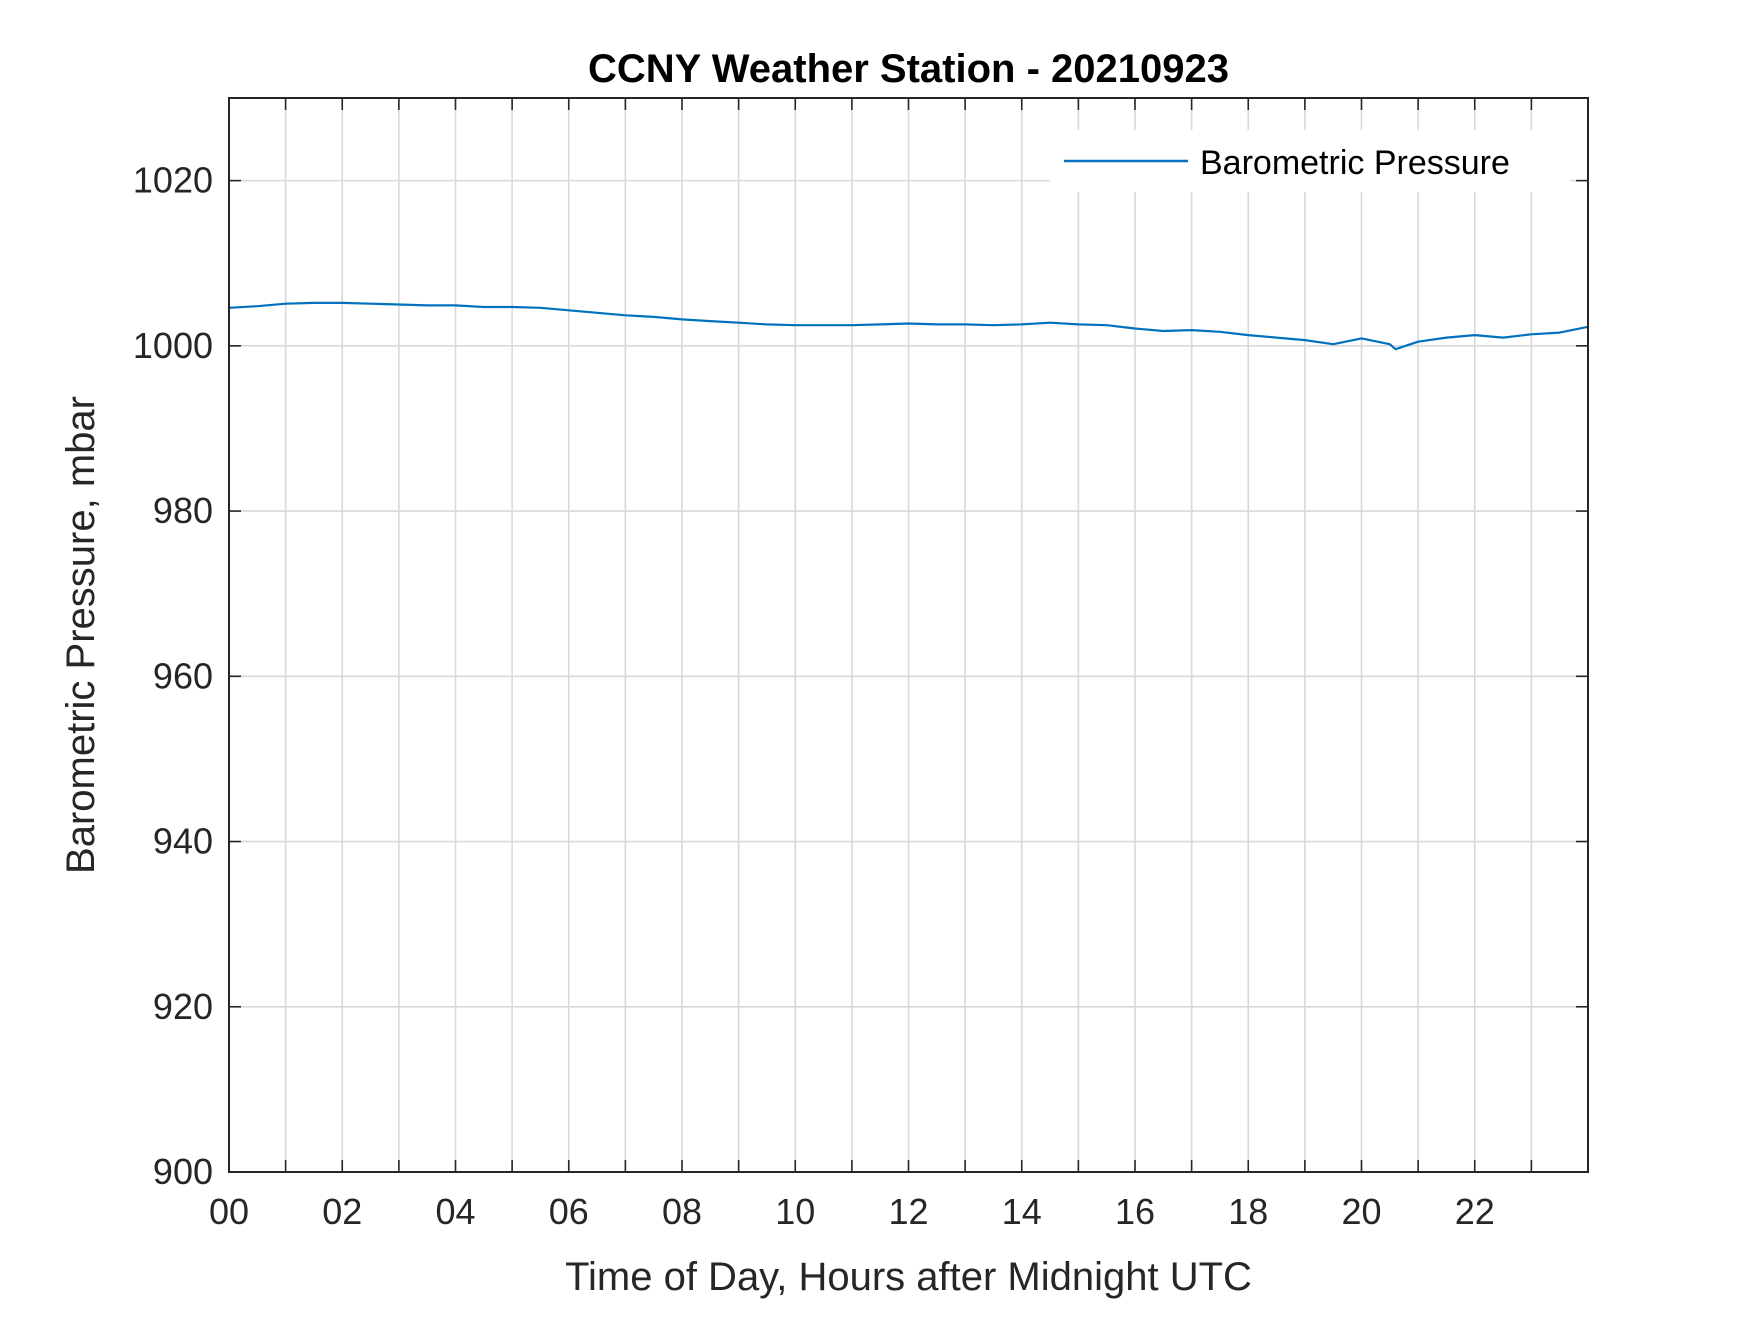 This screenshot has width=1750, height=1318. What do you see at coordinates (173, 180) in the screenshot?
I see `y-tick-label: 1020` at bounding box center [173, 180].